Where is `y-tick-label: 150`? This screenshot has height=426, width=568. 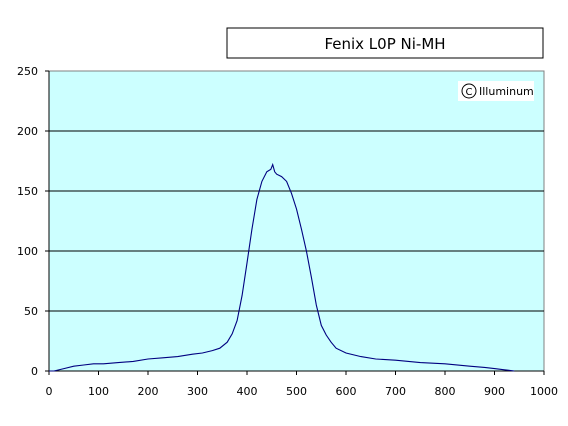 y-tick-label: 150 is located at coordinates (27, 191).